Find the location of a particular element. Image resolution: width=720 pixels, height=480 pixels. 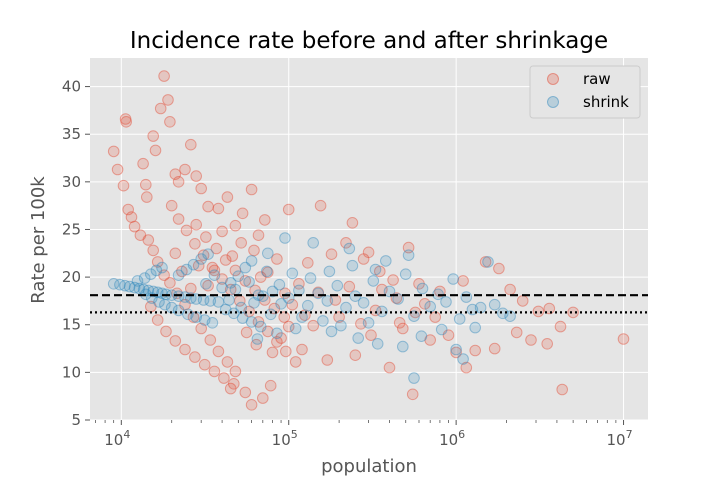

y-tick-label: 20 is located at coordinates (71, 277).